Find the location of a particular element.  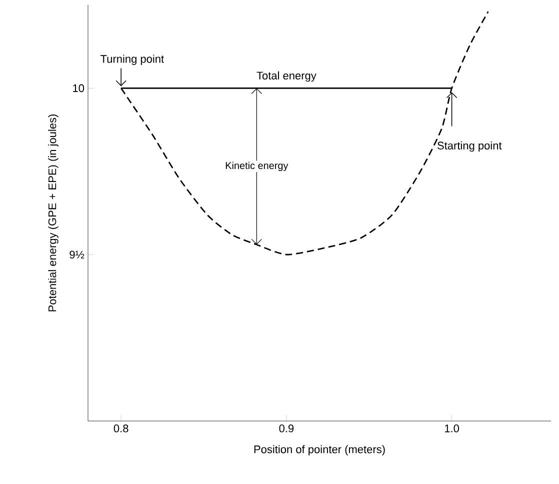

x-tick-label: 0.9 is located at coordinates (286, 428).